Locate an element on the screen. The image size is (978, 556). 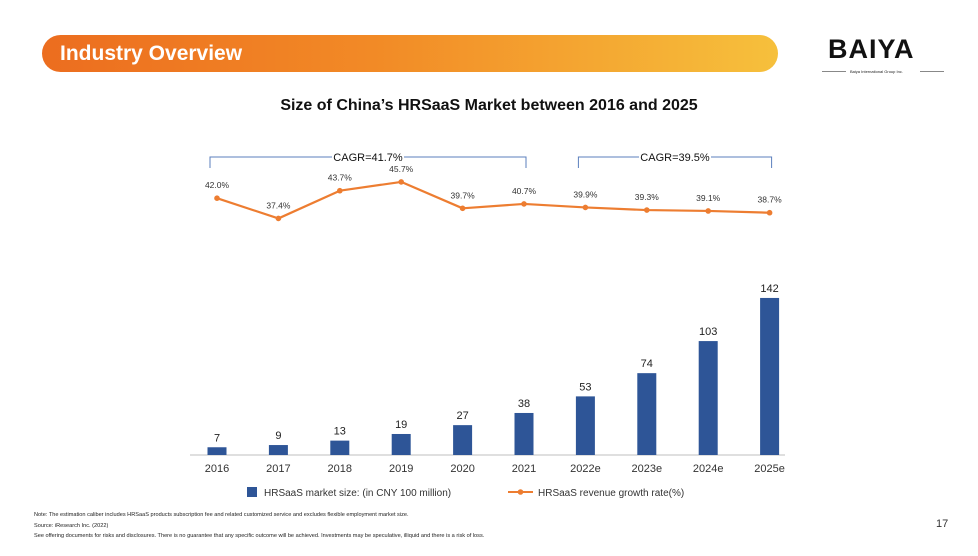
section-banner: Industry Overview is located at coordinates (410, 53).